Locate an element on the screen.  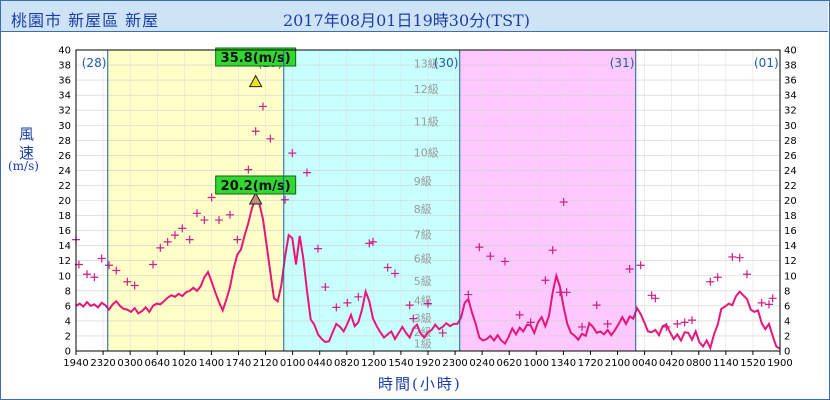
y-tick-label-right: 12 is located at coordinates (790, 261).